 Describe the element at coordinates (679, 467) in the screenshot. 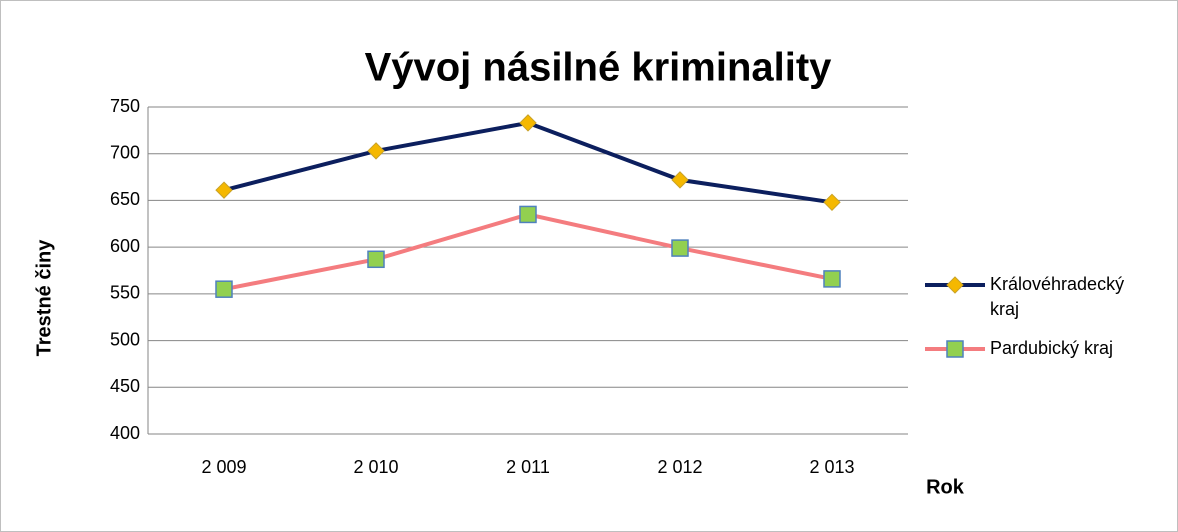

I see `x-tick-label: 2 012` at that location.